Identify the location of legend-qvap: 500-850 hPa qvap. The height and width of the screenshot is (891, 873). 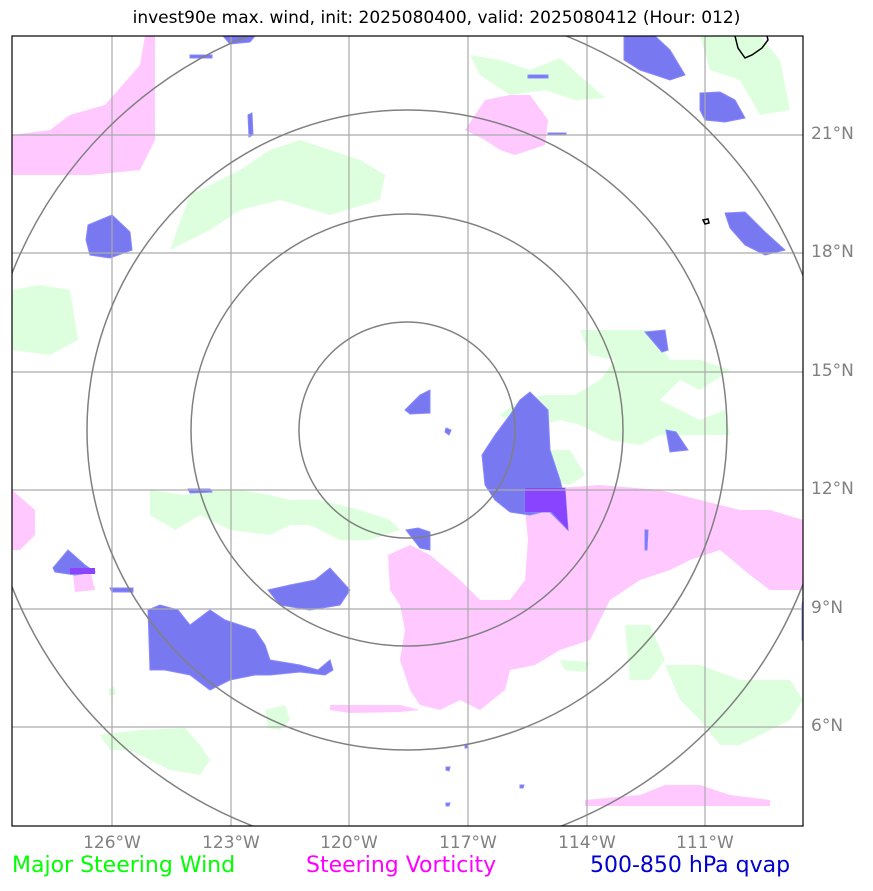
(690, 865).